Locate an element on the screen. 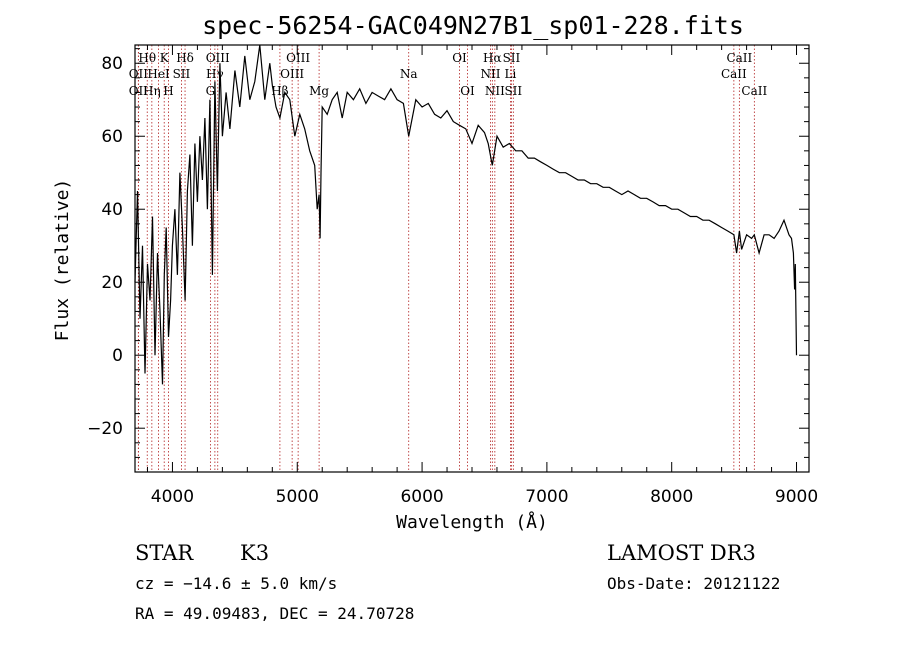 The height and width of the screenshot is (649, 900). chart-title: spec-56254-GAC049N27B1_sp01-228.fits is located at coordinates (473, 25).